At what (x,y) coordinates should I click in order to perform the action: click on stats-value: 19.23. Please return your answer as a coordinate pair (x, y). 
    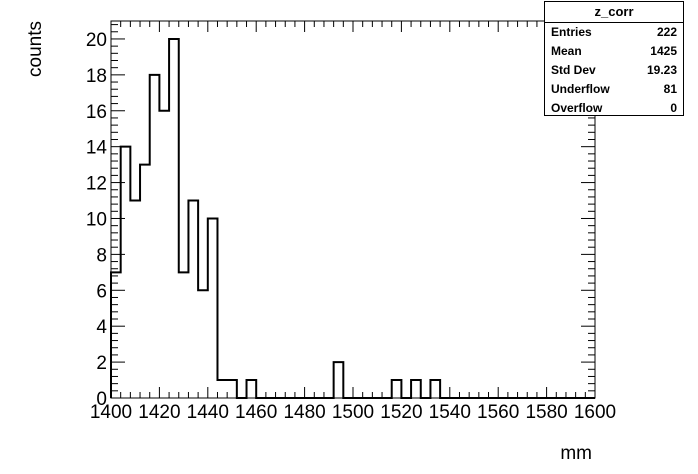
    Looking at the image, I should click on (661, 70).